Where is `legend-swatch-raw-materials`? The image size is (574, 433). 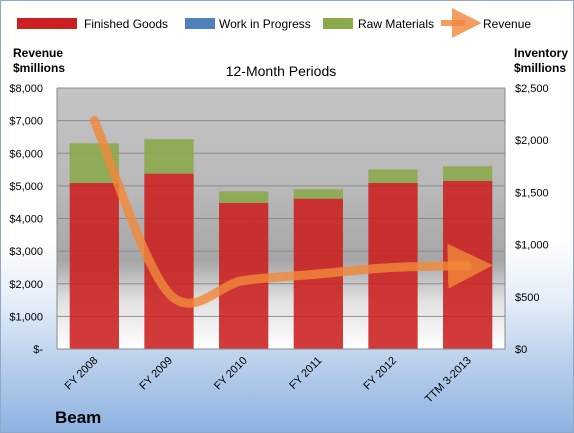
legend-swatch-raw-materials is located at coordinates (338, 23).